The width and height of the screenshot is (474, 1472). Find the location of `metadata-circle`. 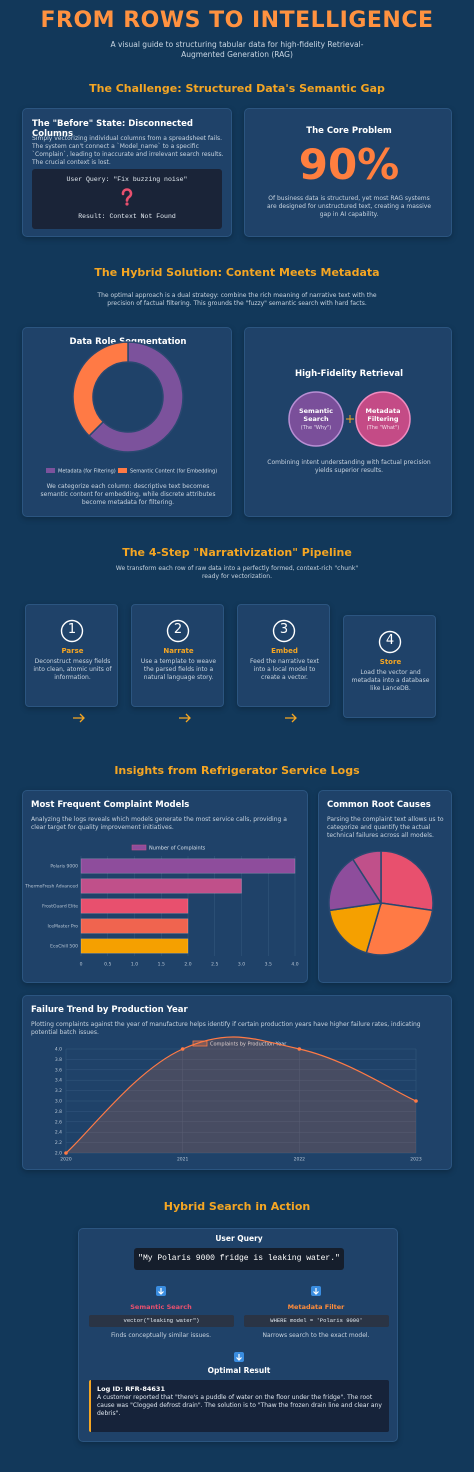

metadata-circle is located at coordinates (383, 419).